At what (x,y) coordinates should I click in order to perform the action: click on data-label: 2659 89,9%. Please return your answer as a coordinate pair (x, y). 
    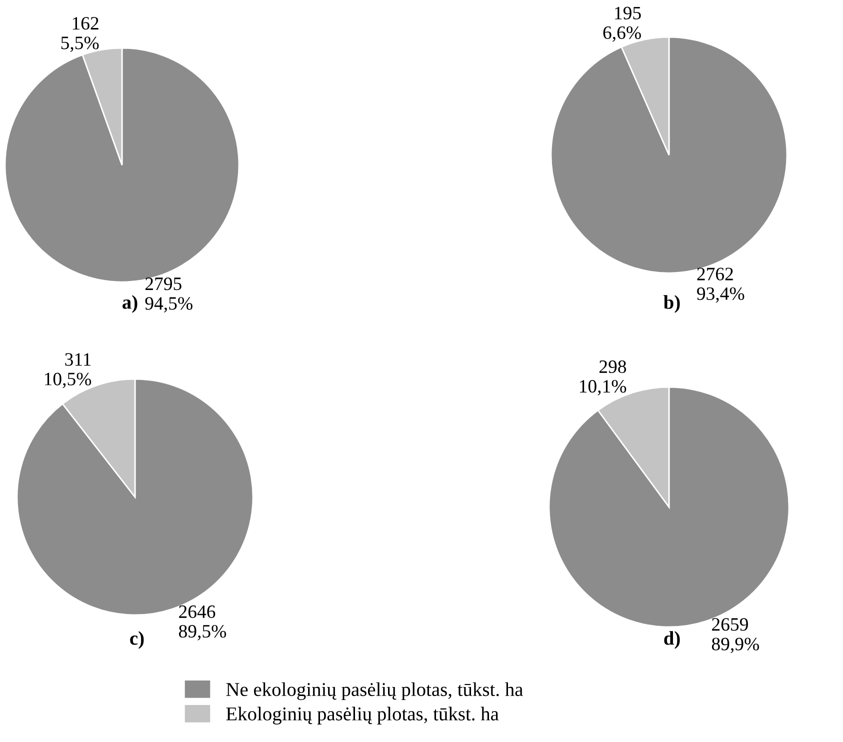
    Looking at the image, I should click on (736, 636).